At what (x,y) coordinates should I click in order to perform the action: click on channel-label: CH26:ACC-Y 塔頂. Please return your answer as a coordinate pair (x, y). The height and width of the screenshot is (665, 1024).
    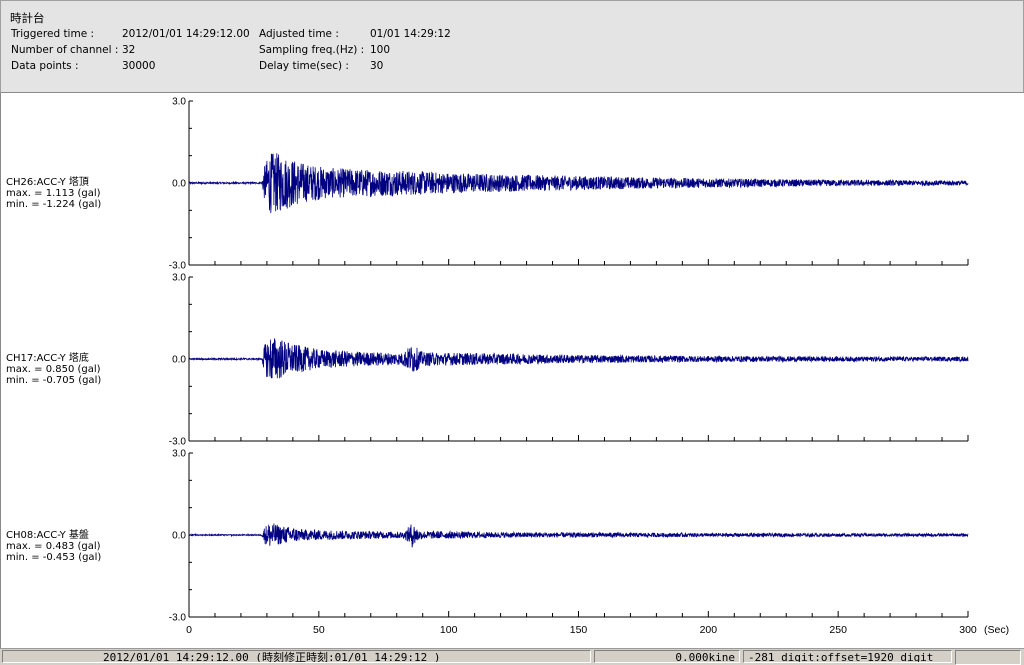
    Looking at the image, I should click on (47, 182).